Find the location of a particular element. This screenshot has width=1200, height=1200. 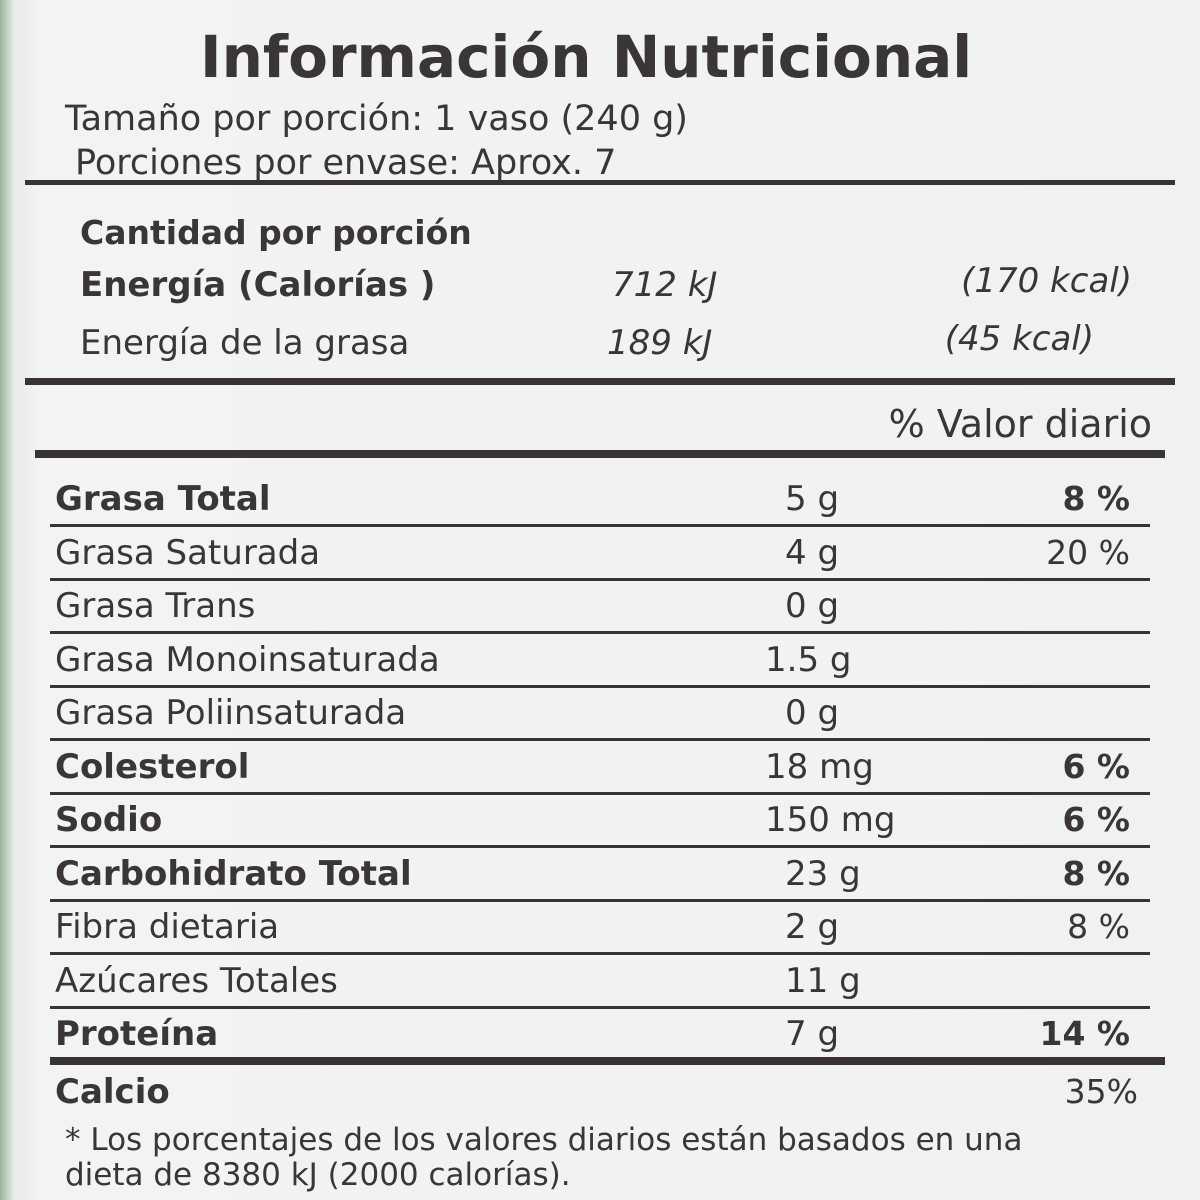

daily-value: 35% is located at coordinates (1101, 1091).